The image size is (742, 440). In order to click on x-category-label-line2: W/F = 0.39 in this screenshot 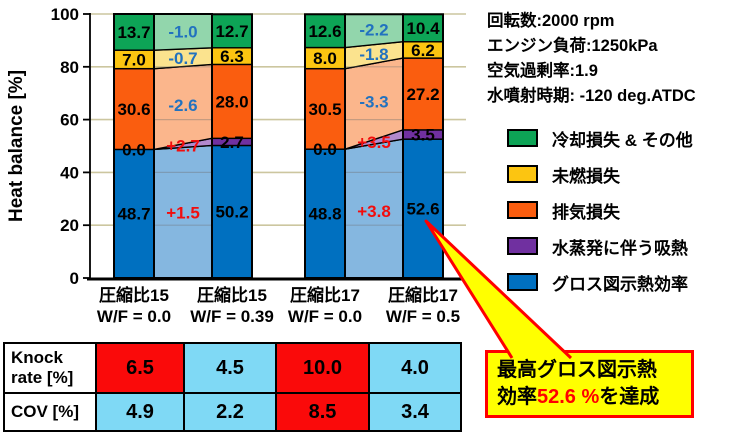, I will do `click(232, 316)`.